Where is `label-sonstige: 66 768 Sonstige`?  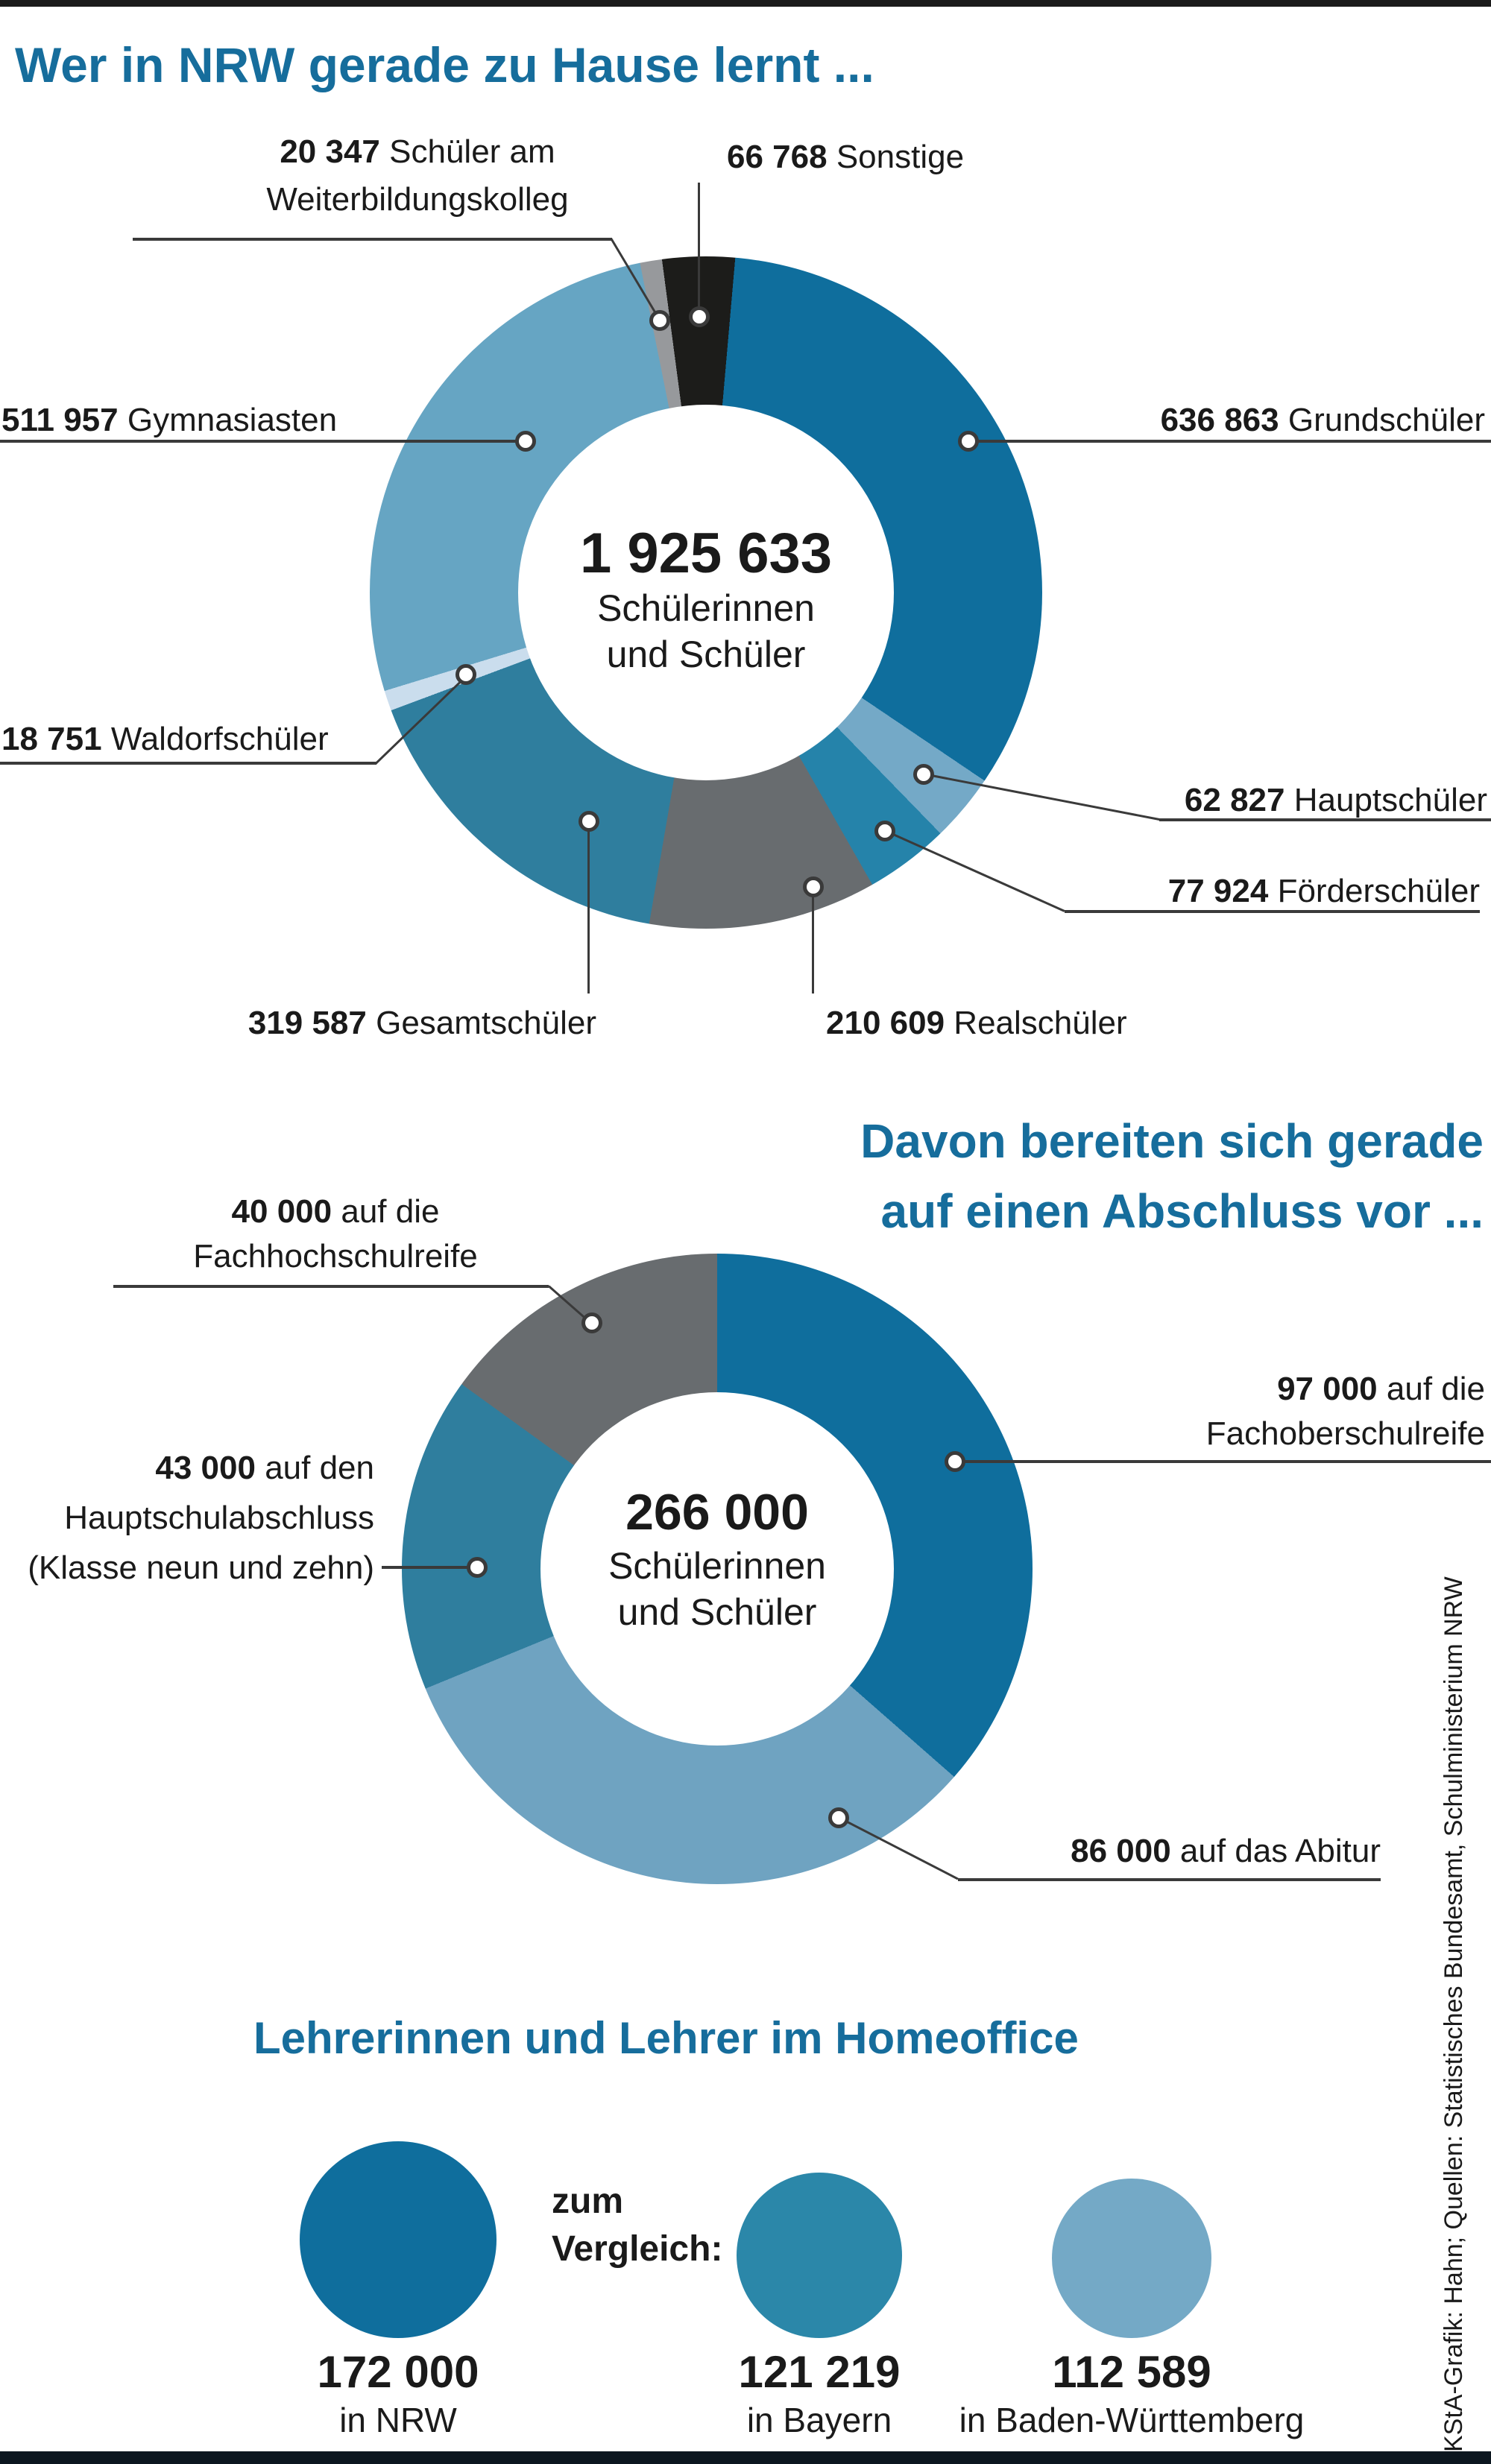 label-sonstige: 66 768 Sonstige is located at coordinates (898, 157).